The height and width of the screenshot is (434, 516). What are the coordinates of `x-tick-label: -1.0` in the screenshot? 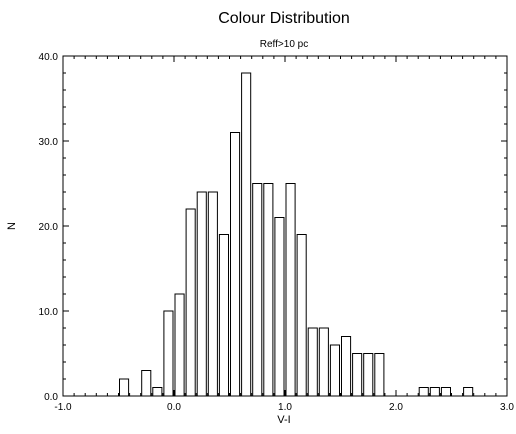 It's located at (63, 407).